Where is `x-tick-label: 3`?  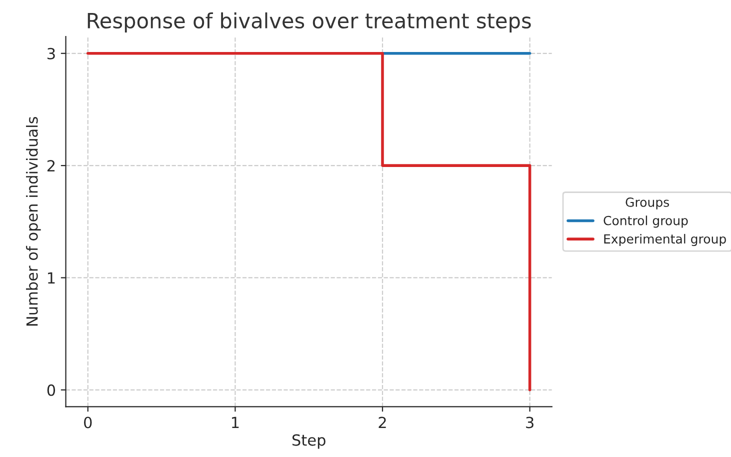
x-tick-label: 3 is located at coordinates (530, 422).